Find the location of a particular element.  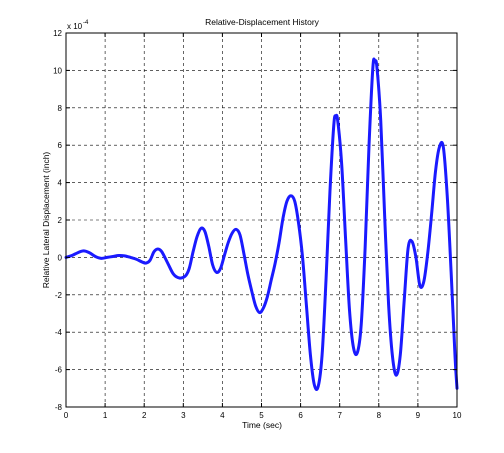

chart-title: Relative-Displacement History is located at coordinates (262, 22).